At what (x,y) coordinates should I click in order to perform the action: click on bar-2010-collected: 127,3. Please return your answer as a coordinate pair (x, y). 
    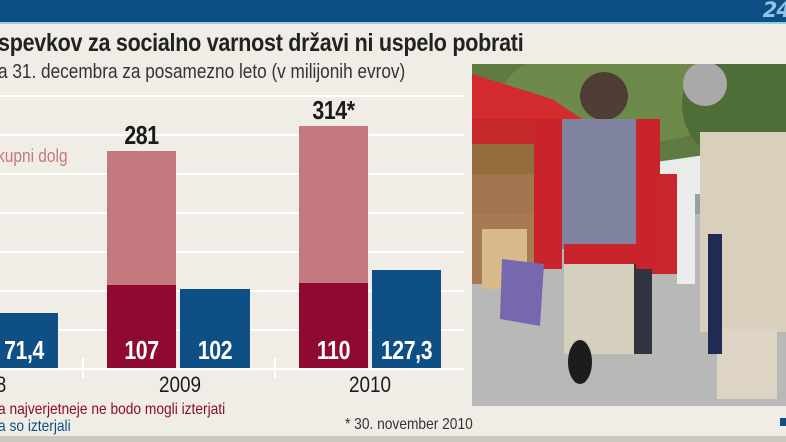
    Looking at the image, I should click on (406, 319).